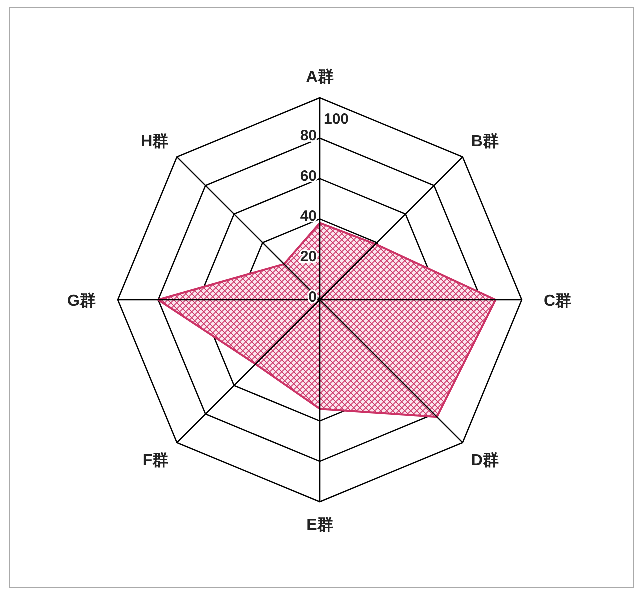  I want to click on spoke-label: E群, so click(320, 525).